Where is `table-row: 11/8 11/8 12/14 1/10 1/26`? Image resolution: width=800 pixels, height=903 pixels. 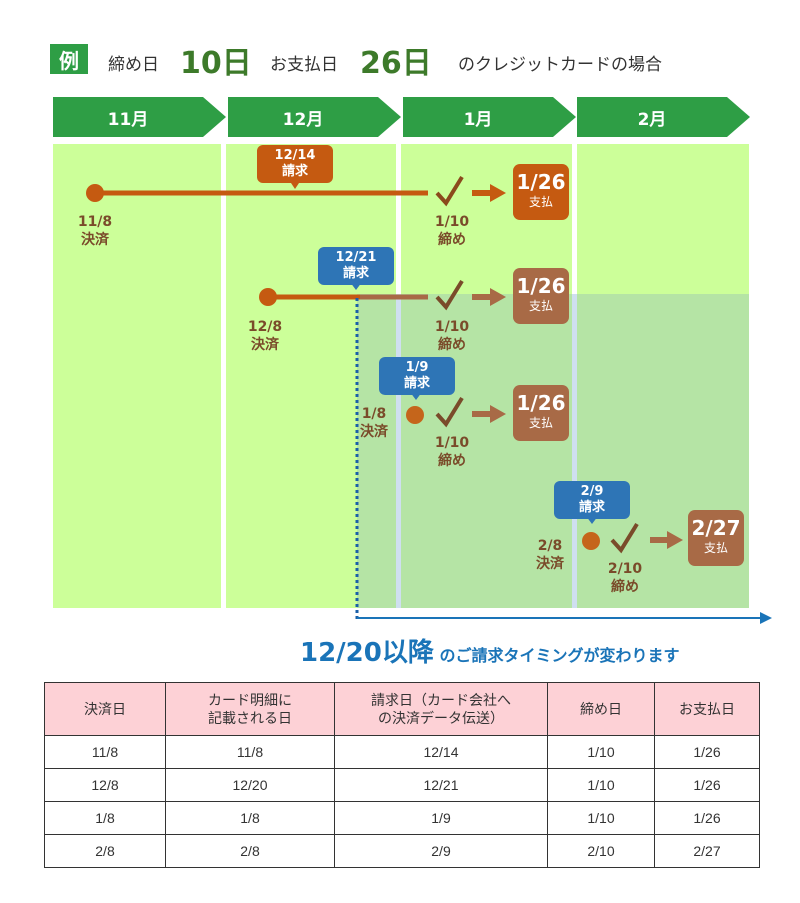 table-row: 11/8 11/8 12/14 1/10 1/26 is located at coordinates (402, 752).